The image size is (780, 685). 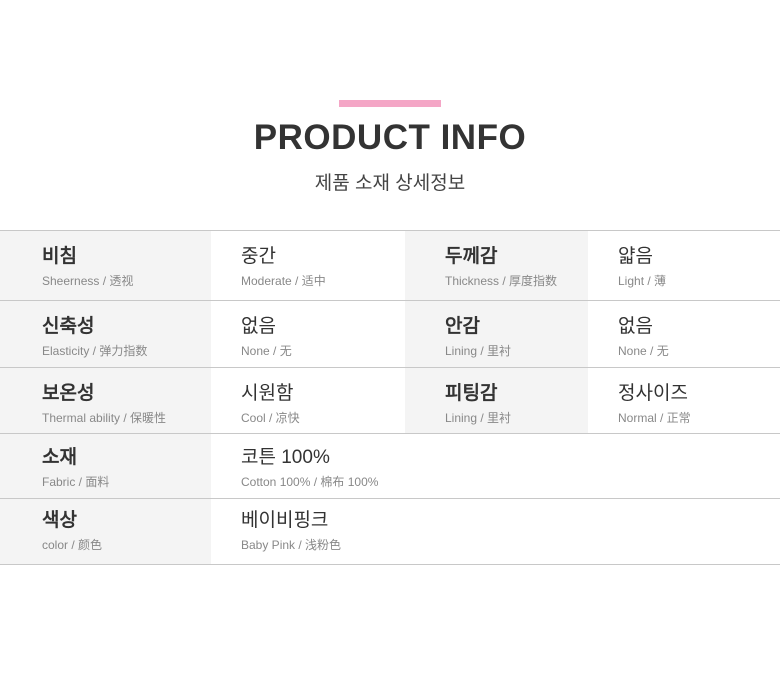 What do you see at coordinates (76, 482) in the screenshot?
I see `label-translation: Fabric / 面料` at bounding box center [76, 482].